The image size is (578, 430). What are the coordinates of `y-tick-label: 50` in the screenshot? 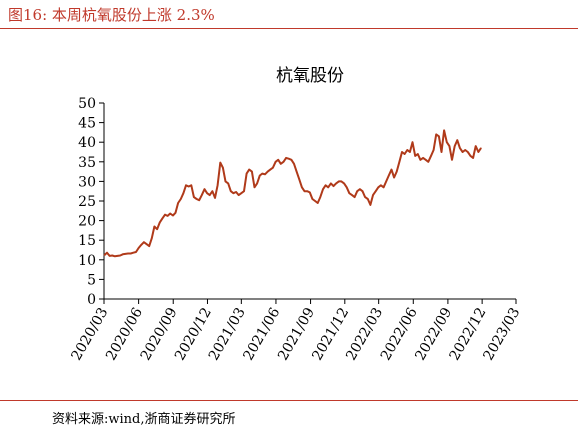 It's located at (87, 104).